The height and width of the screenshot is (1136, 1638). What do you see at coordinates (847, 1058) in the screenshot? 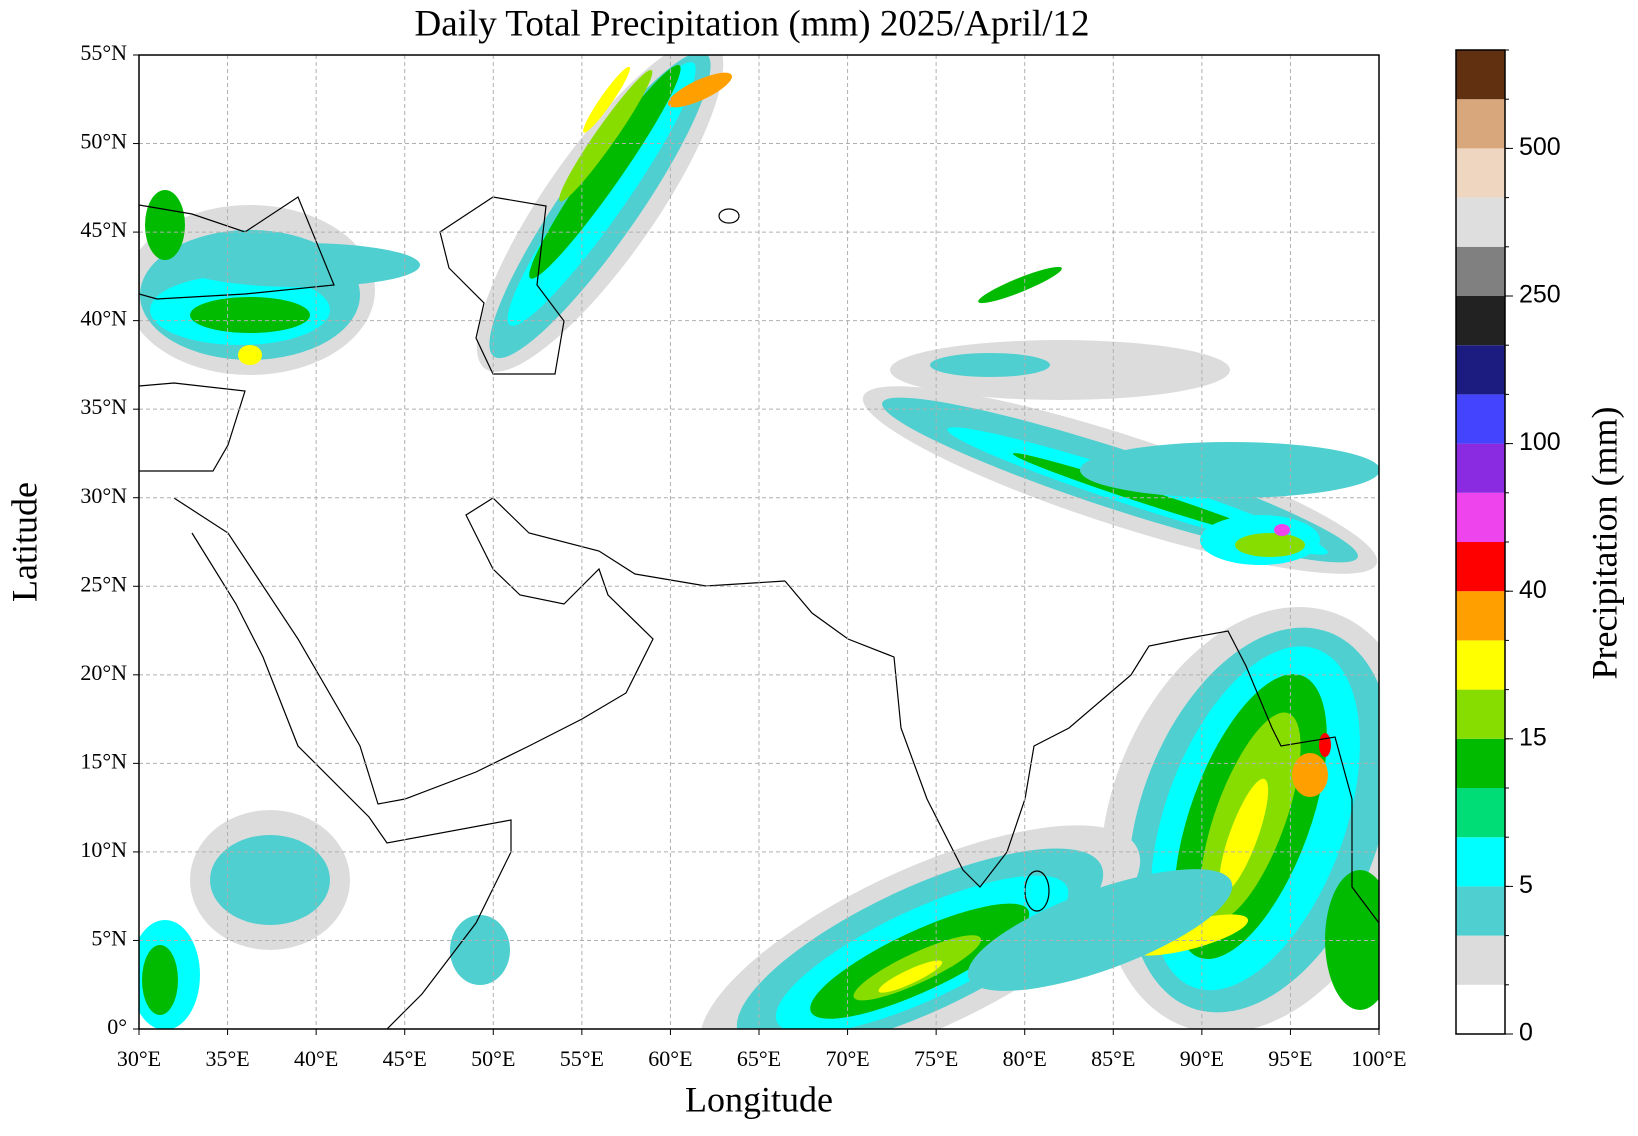
I see `x-tick-label: 70°E` at bounding box center [847, 1058].